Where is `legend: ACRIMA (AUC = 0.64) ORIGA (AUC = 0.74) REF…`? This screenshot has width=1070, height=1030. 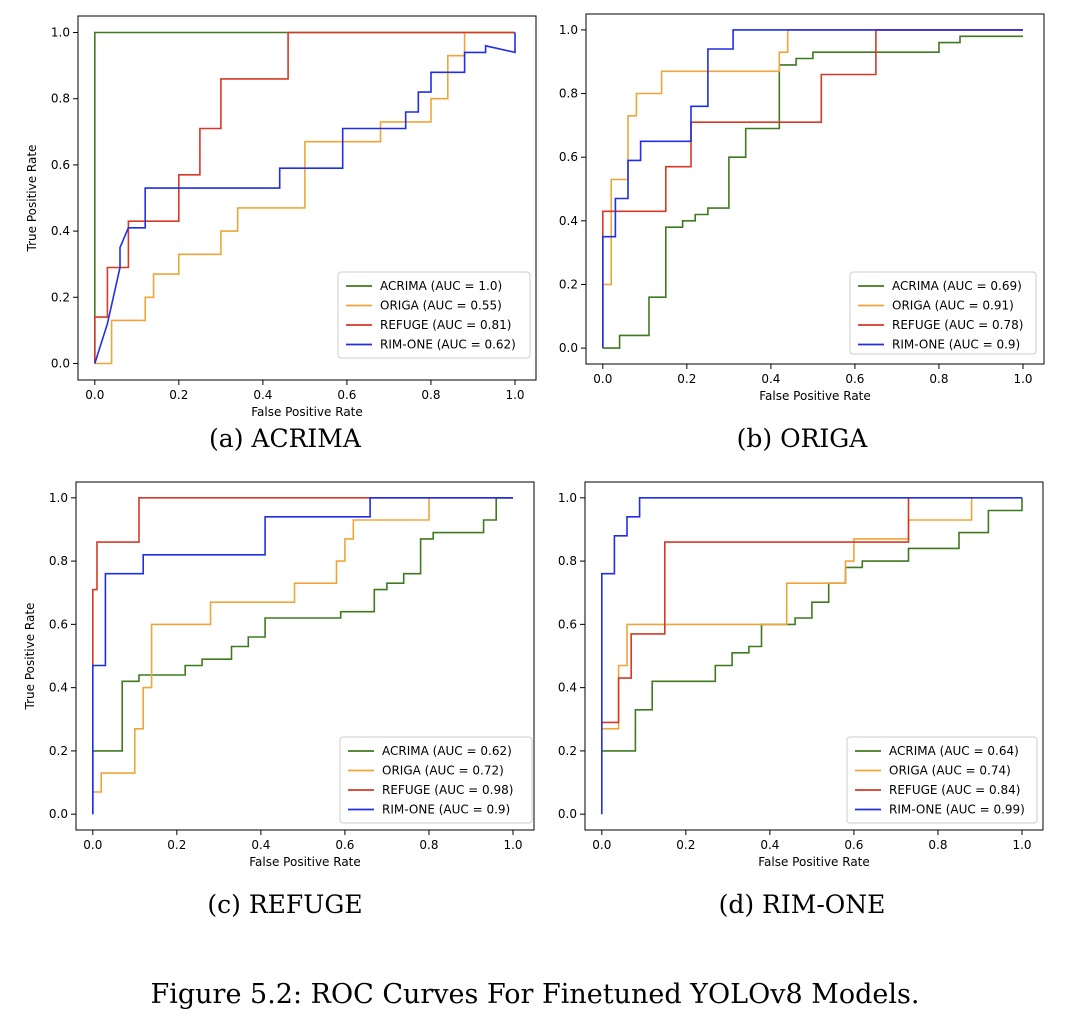 legend: ACRIMA (AUC = 0.64) ORIGA (AUC = 0.74) REF… is located at coordinates (942, 780).